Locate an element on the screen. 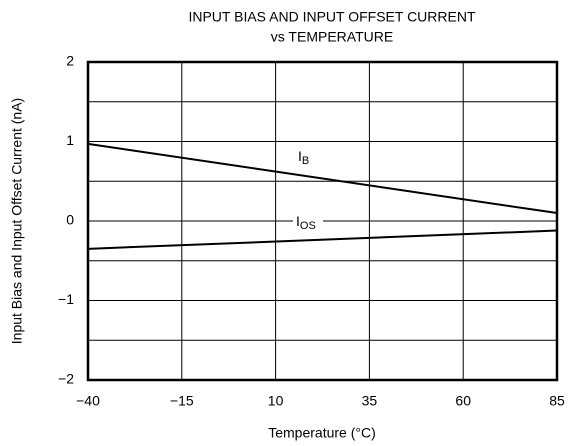 This screenshot has width=586, height=446. label-background is located at coordinates (308, 222).